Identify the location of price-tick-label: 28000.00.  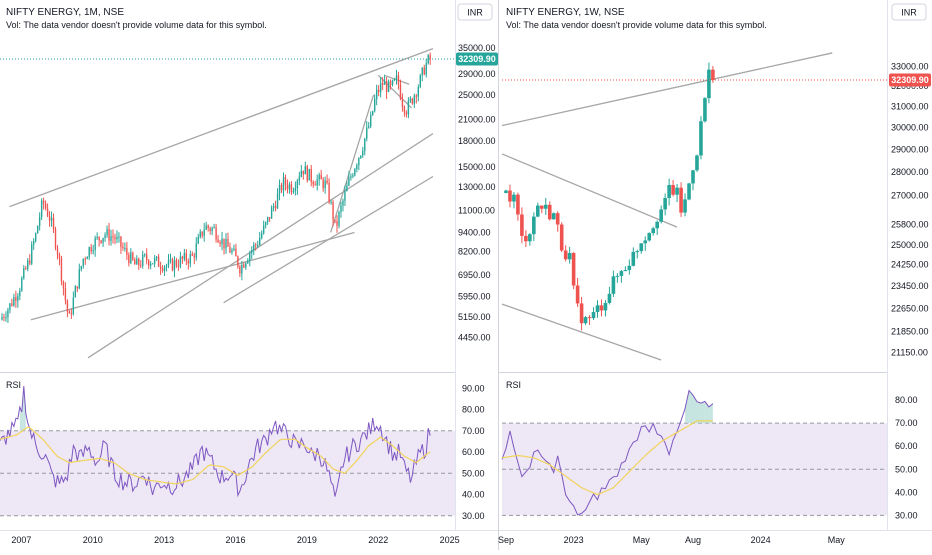
(910, 172).